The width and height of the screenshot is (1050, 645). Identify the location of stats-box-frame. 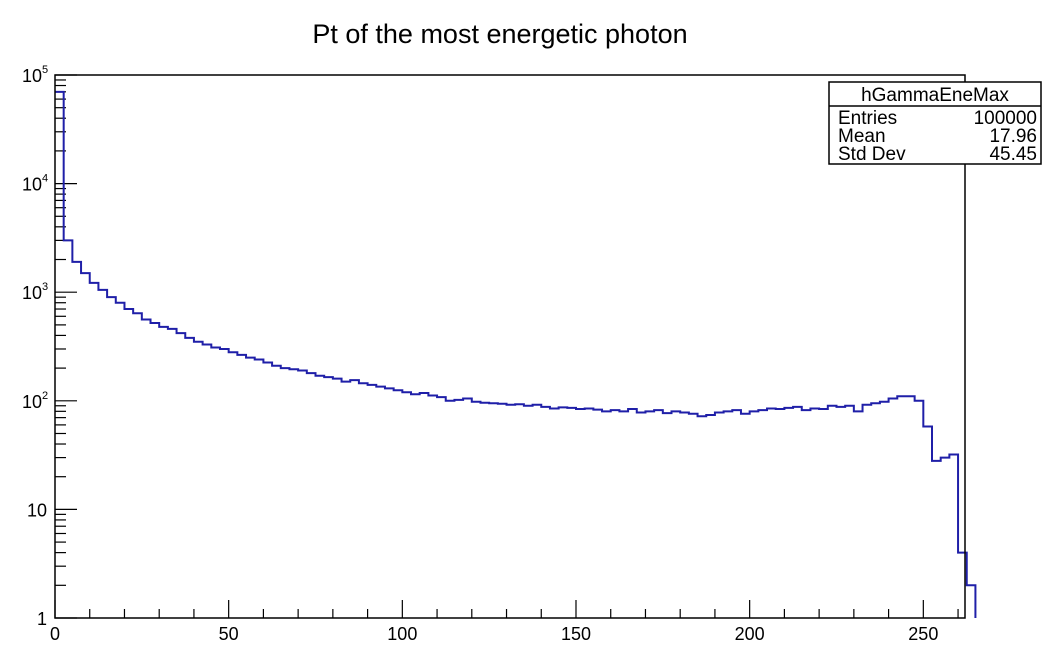
(935, 123).